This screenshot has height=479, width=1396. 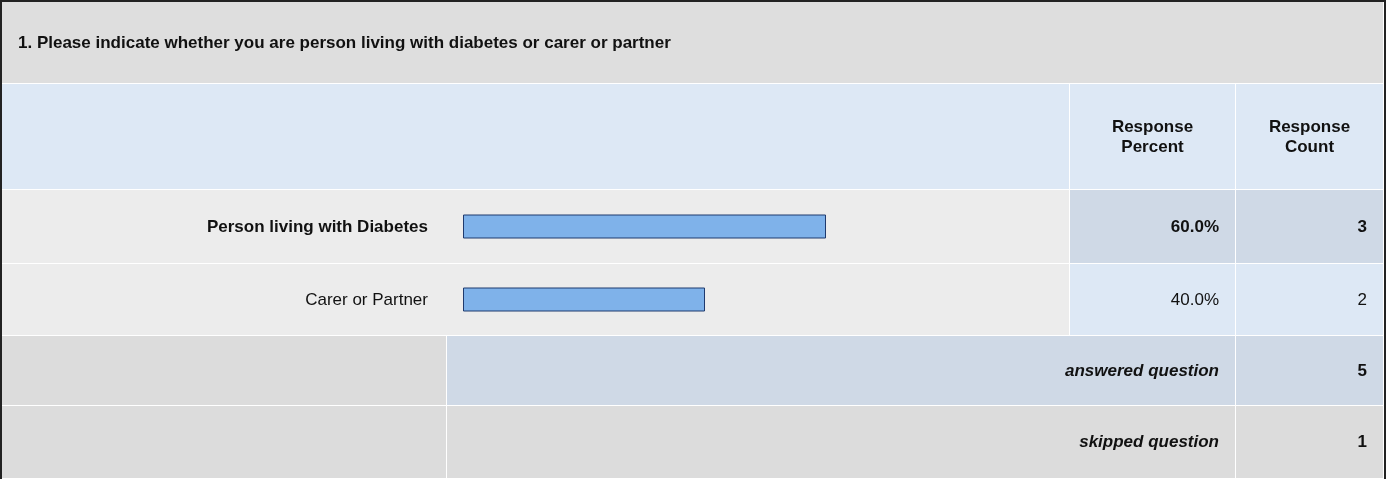 I want to click on text: 2, so click(x=1310, y=300).